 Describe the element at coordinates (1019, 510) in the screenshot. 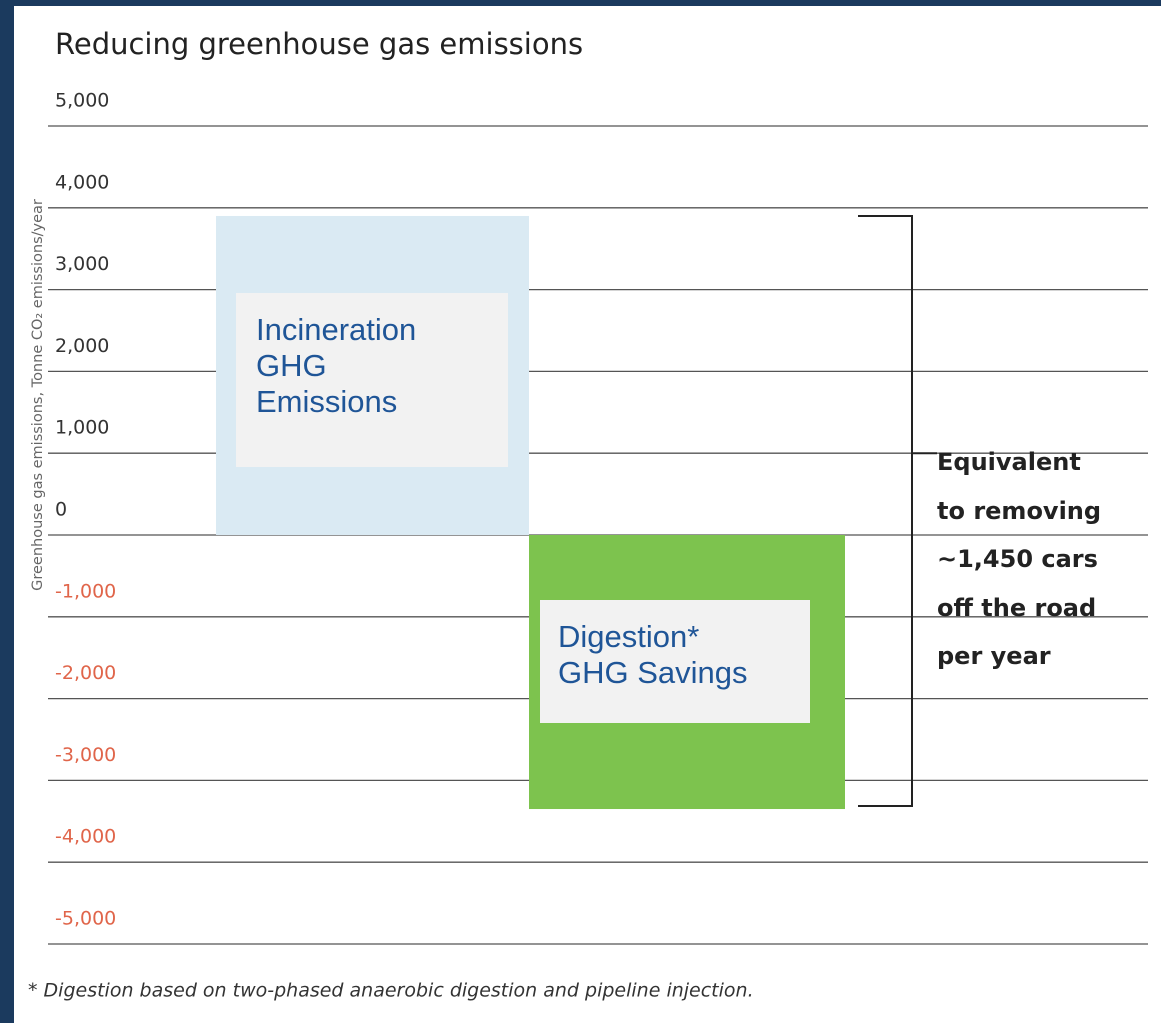

I see `annotation-line: to removing` at that location.